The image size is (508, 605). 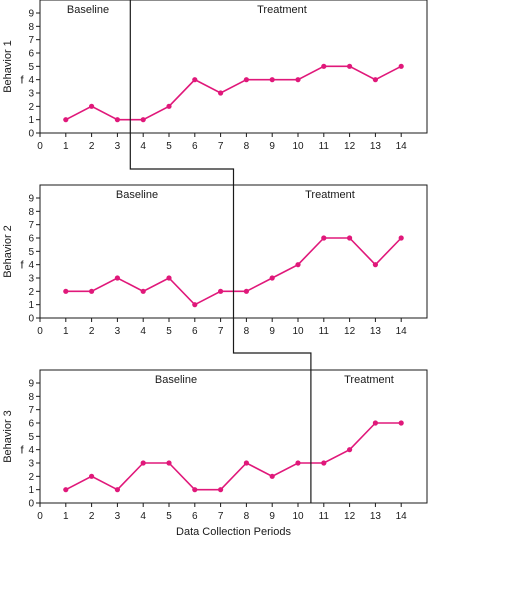 What do you see at coordinates (233, 532) in the screenshot?
I see `x-axis-label: Data Collection Periods` at bounding box center [233, 532].